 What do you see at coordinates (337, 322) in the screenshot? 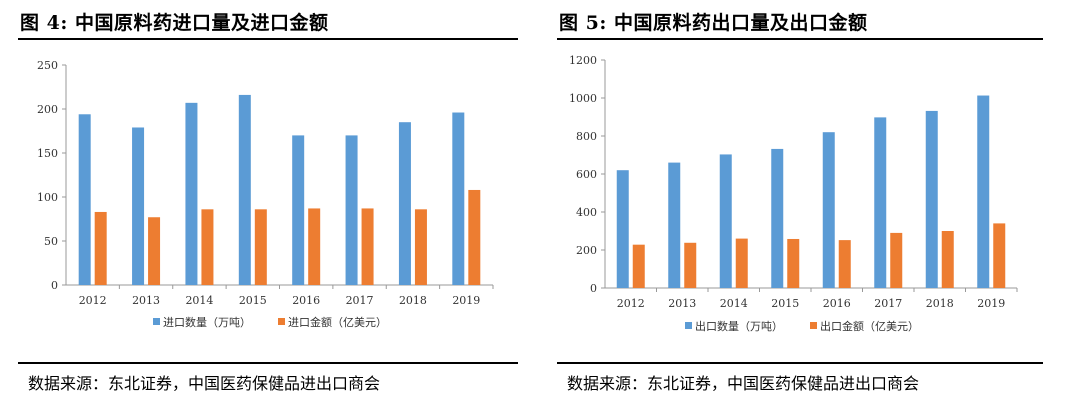
I see `legend-label: 进口金额（亿美元）` at bounding box center [337, 322].